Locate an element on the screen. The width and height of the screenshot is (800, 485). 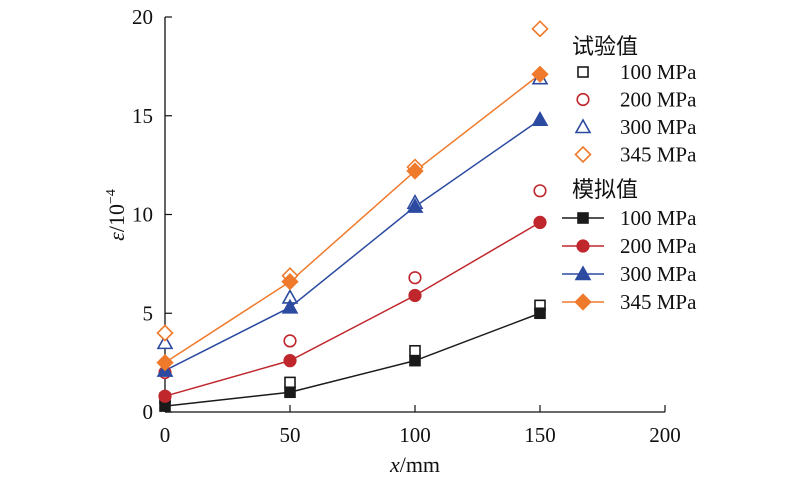
x-tick-label: 50 is located at coordinates (290, 435).